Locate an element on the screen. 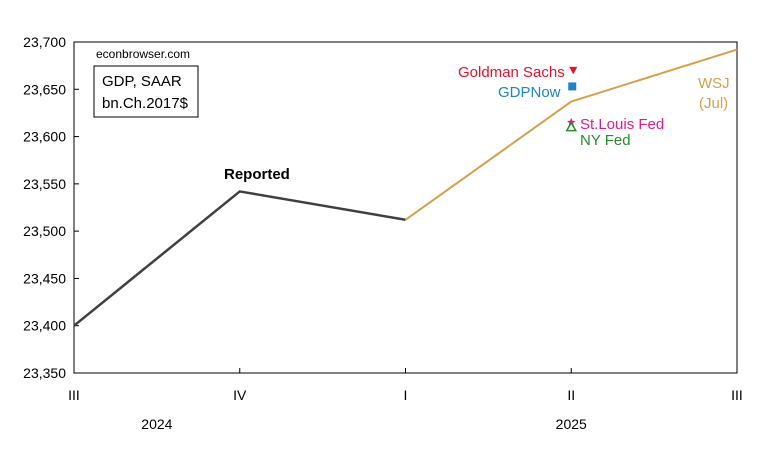 The width and height of the screenshot is (780, 470). wsj-label-line-2: (Jul) is located at coordinates (713, 103).